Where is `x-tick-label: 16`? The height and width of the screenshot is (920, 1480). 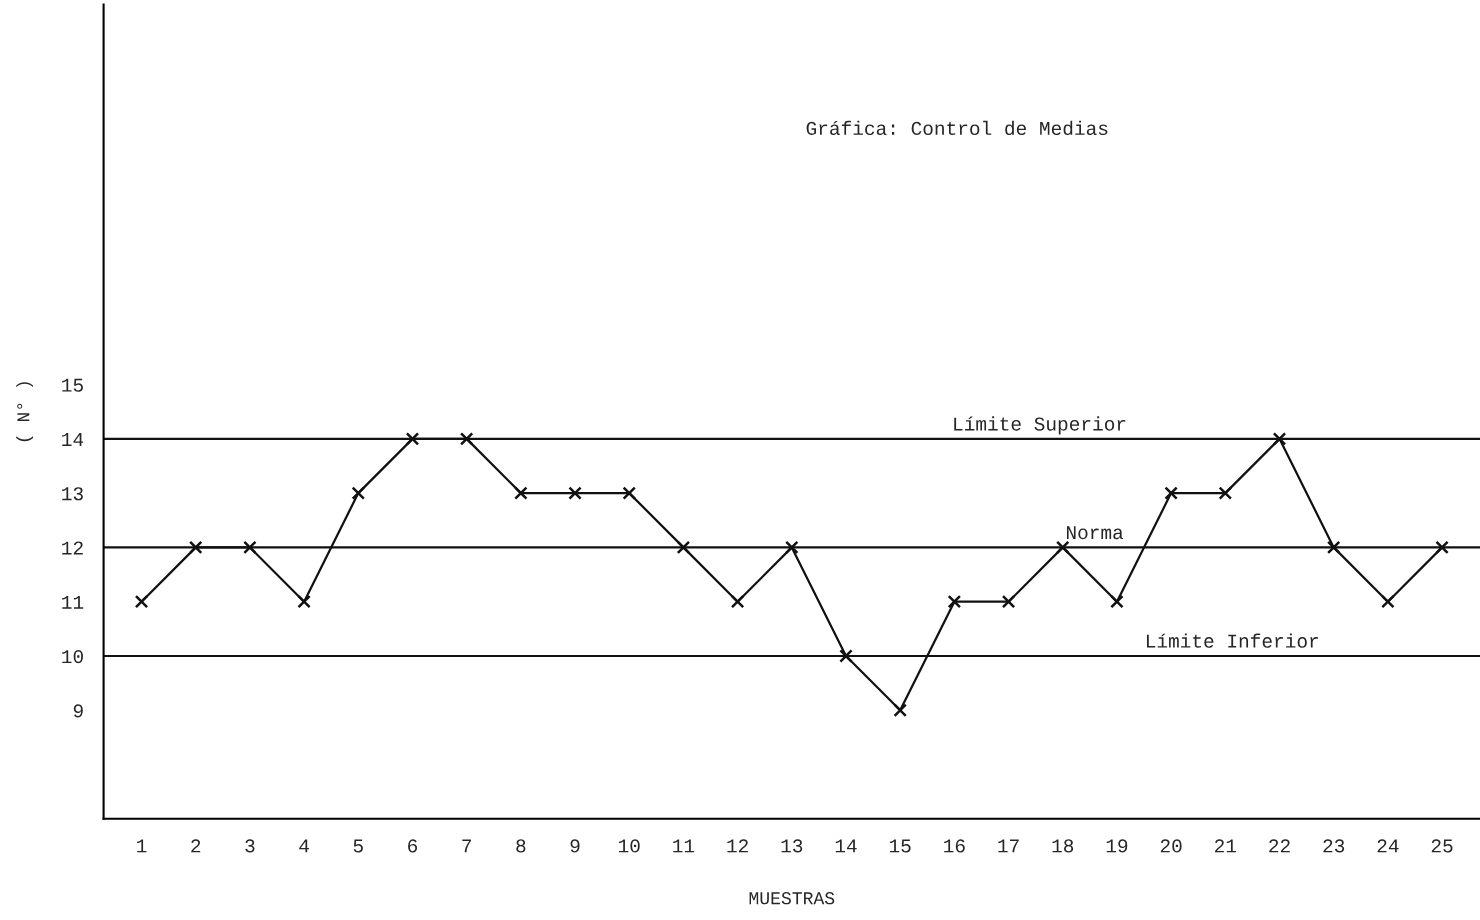 x-tick-label: 16 is located at coordinates (954, 846).